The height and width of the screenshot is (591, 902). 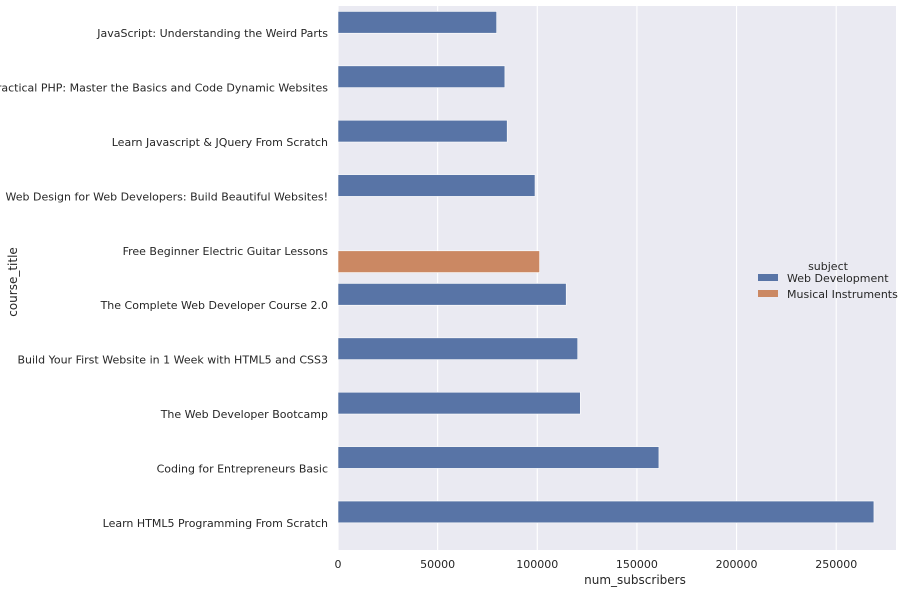 I want to click on x-tick-label: 250000, so click(x=836, y=564).